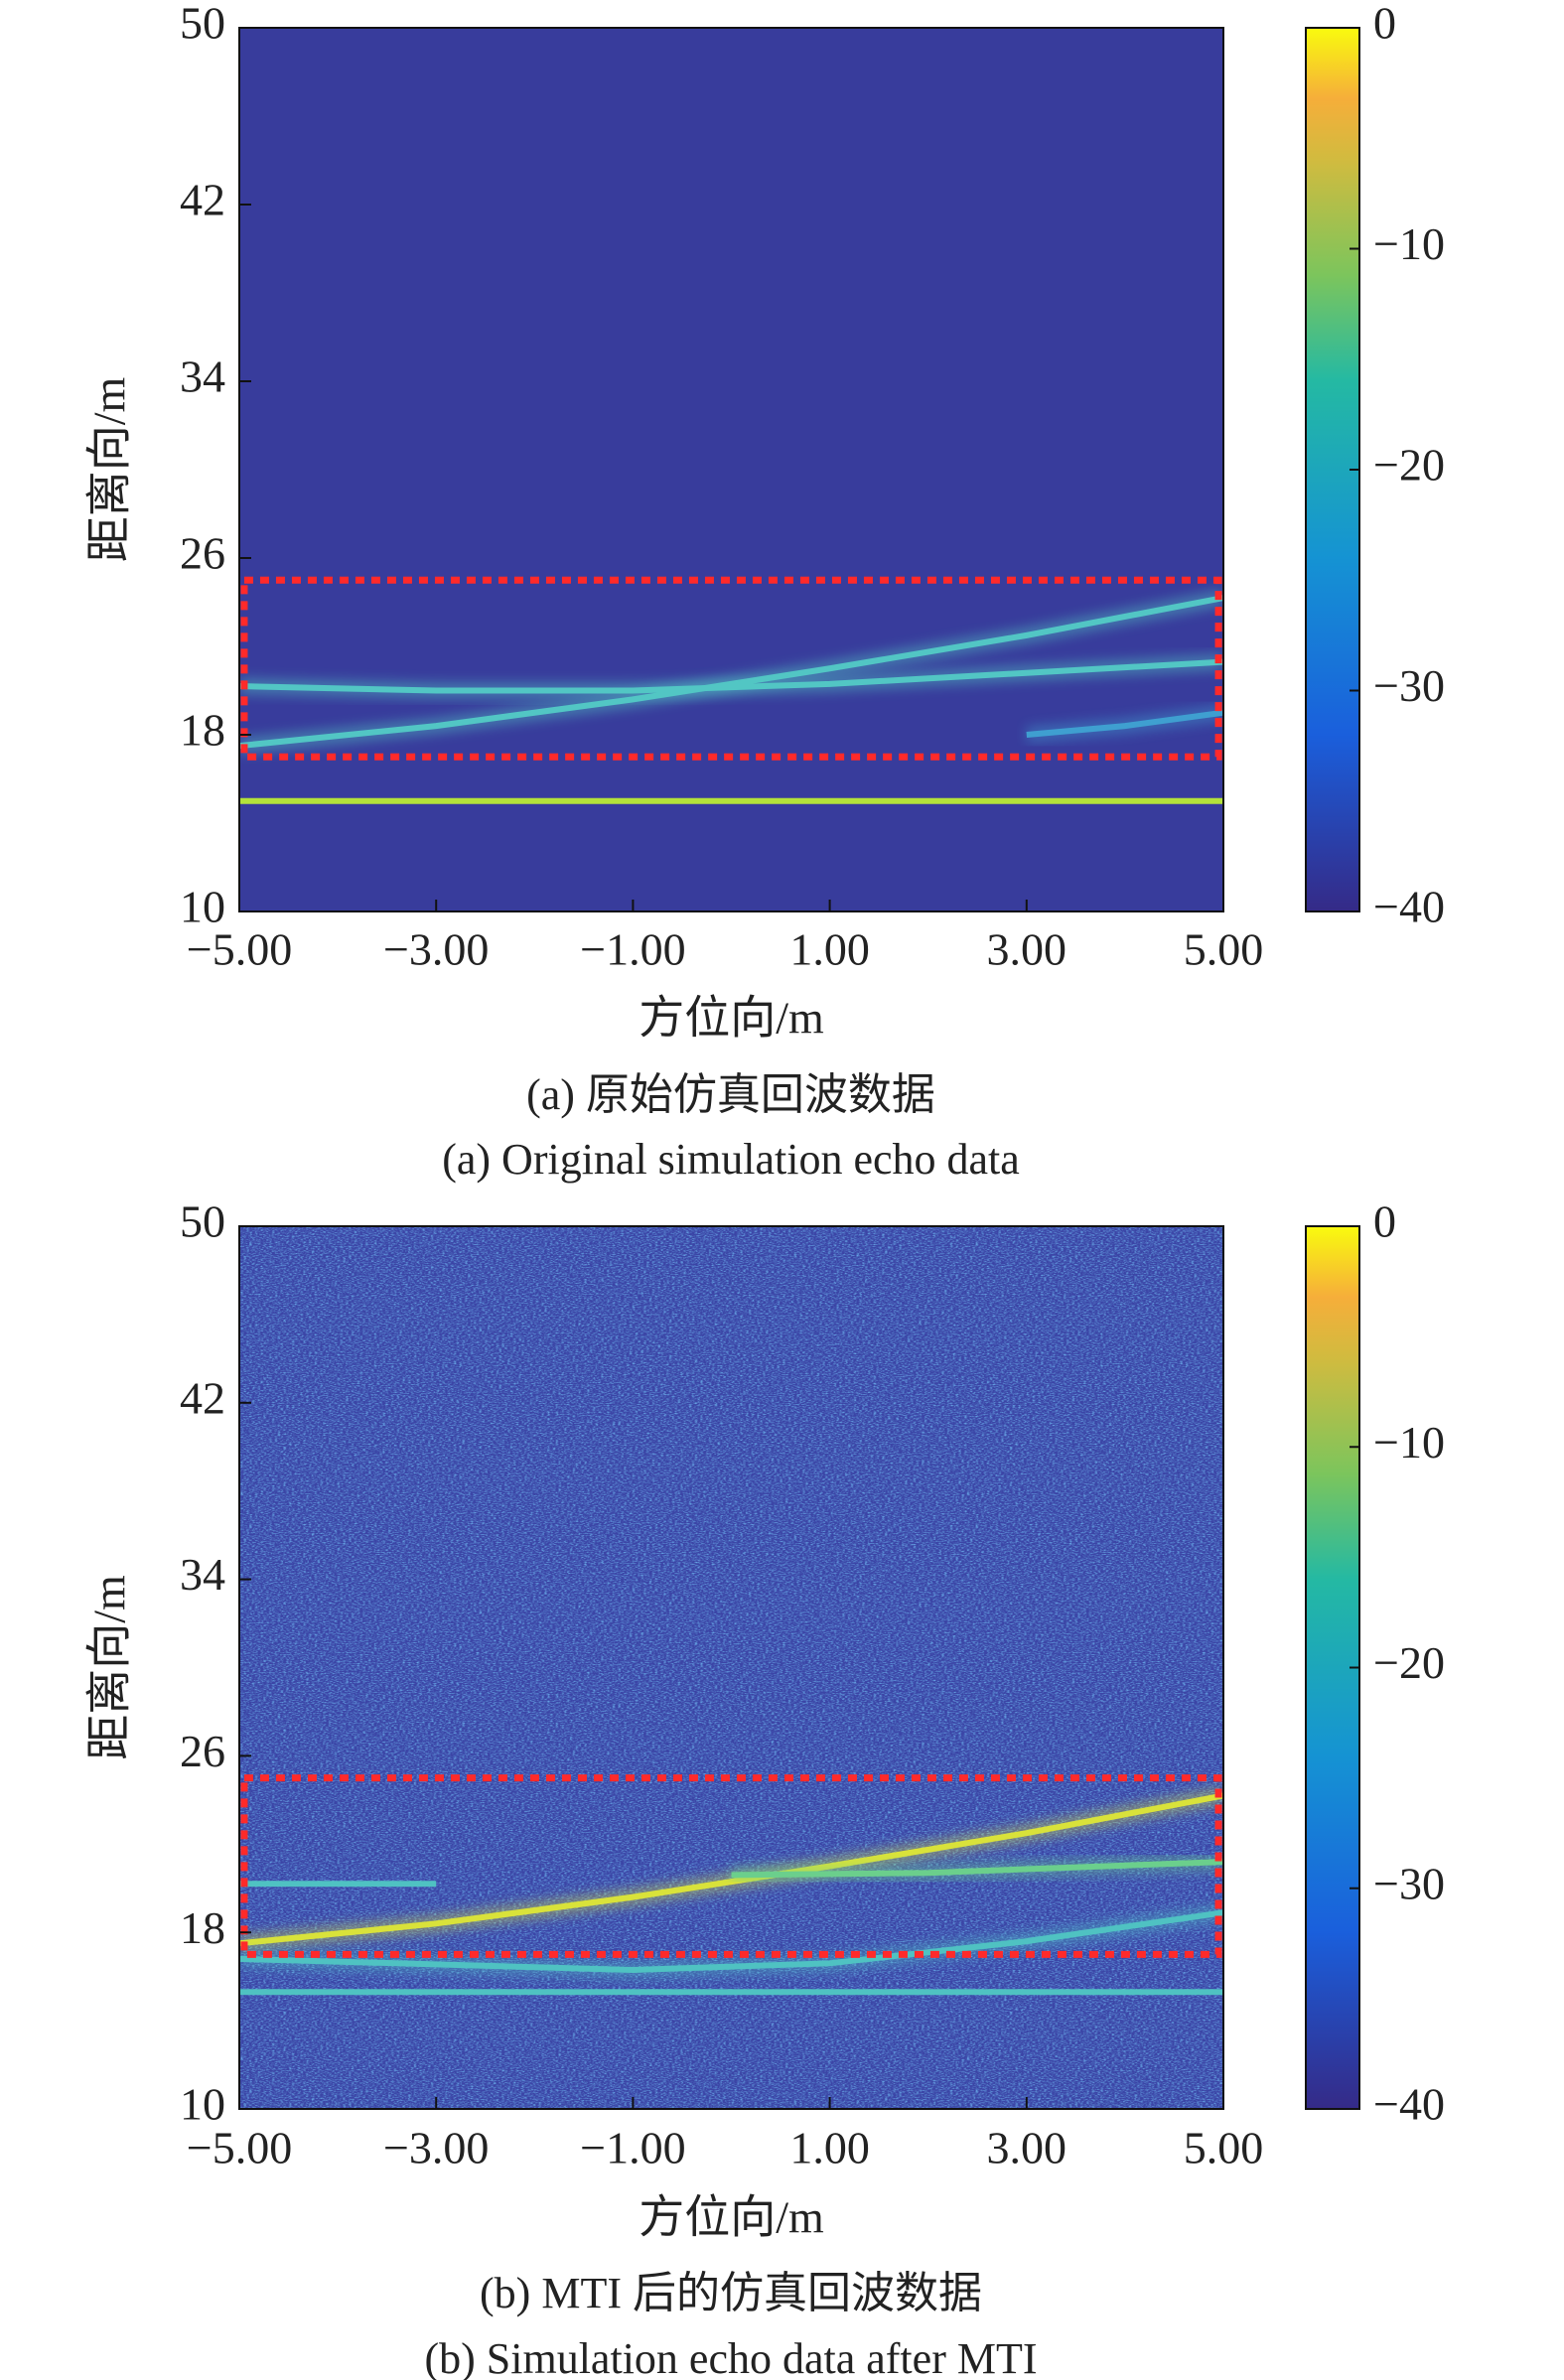 The height and width of the screenshot is (2380, 1564). I want to click on caption-en: (a) Original simulation echo data, so click(731, 1159).